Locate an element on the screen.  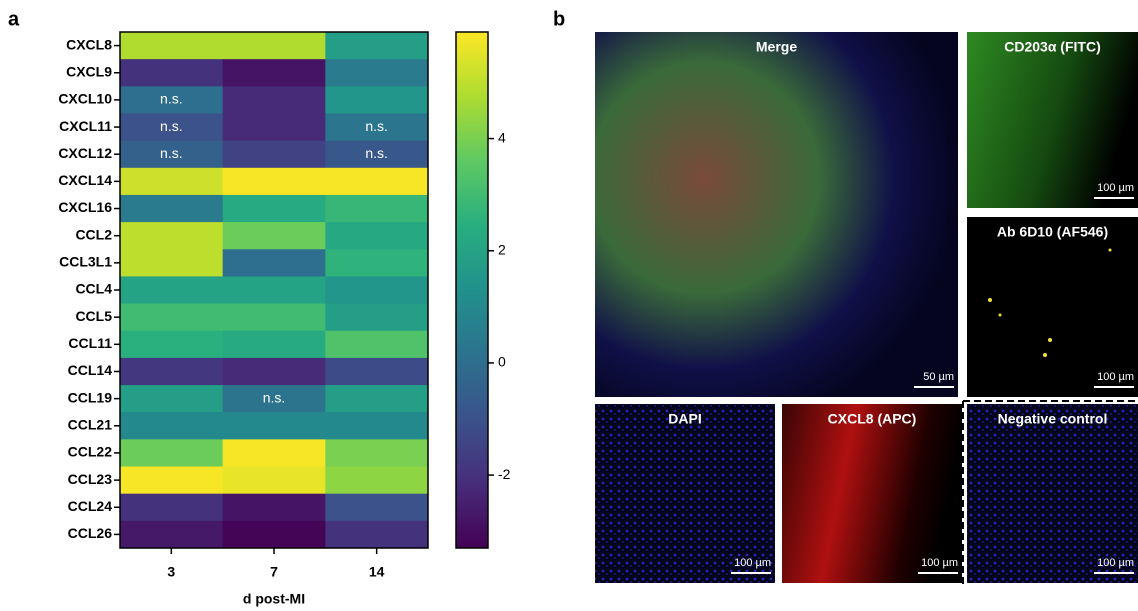
y-tick-label: CCL4 is located at coordinates (93, 289).